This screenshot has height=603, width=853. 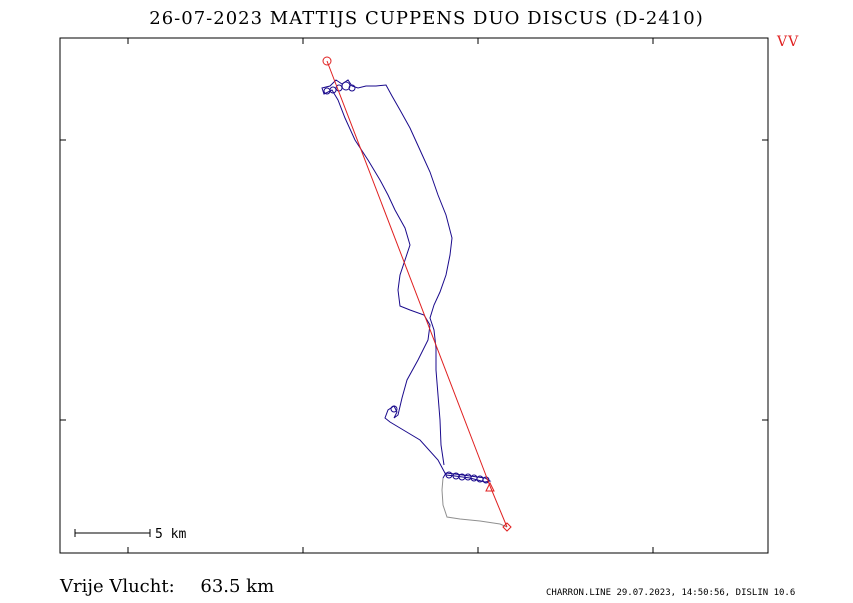 What do you see at coordinates (170, 534) in the screenshot?
I see `scale-bar-label: 5 km` at bounding box center [170, 534].